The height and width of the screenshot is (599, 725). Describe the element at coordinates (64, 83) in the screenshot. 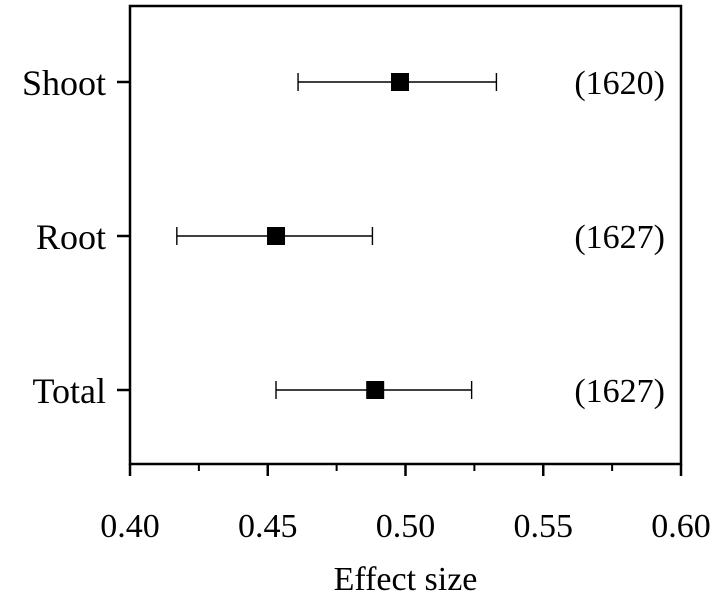

I see `category-label: Shoot` at that location.